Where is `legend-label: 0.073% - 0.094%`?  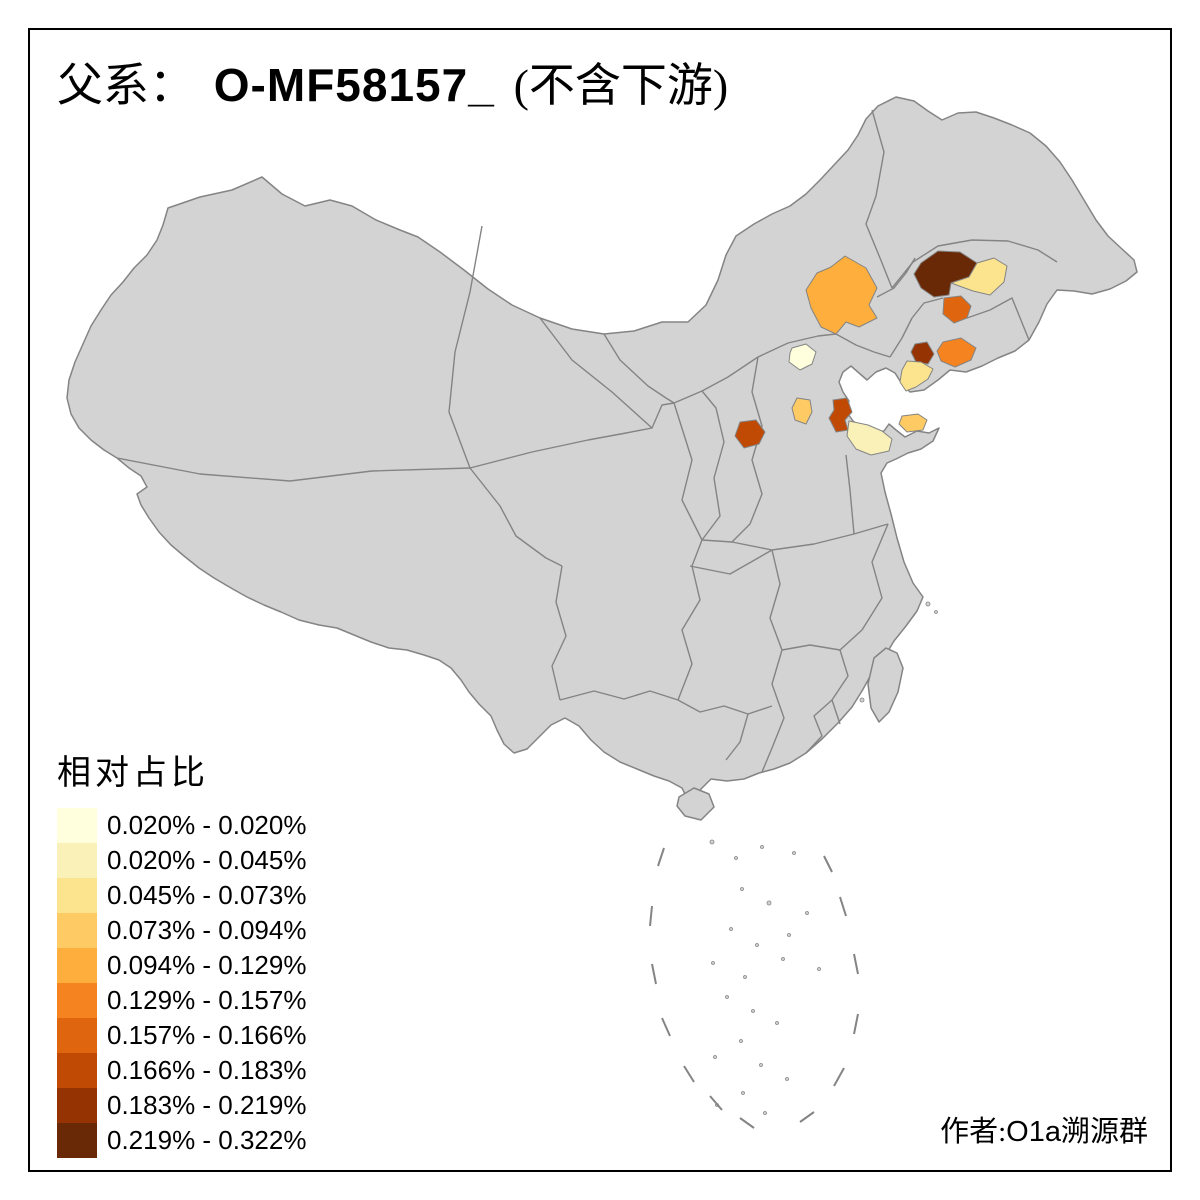
legend-label: 0.073% - 0.094% is located at coordinates (207, 930).